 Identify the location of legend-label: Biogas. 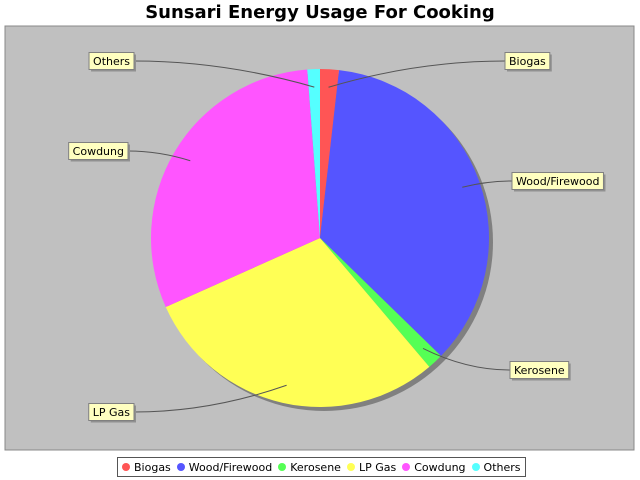
(152, 467).